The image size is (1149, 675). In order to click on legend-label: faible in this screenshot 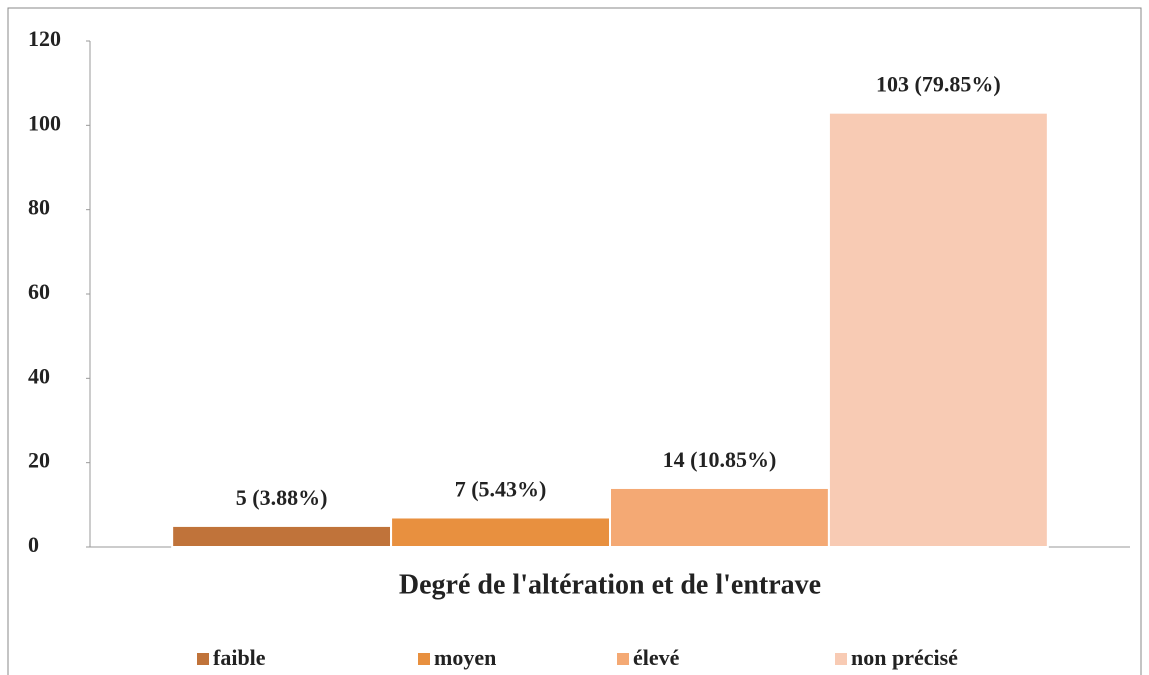, I will do `click(239, 657)`.